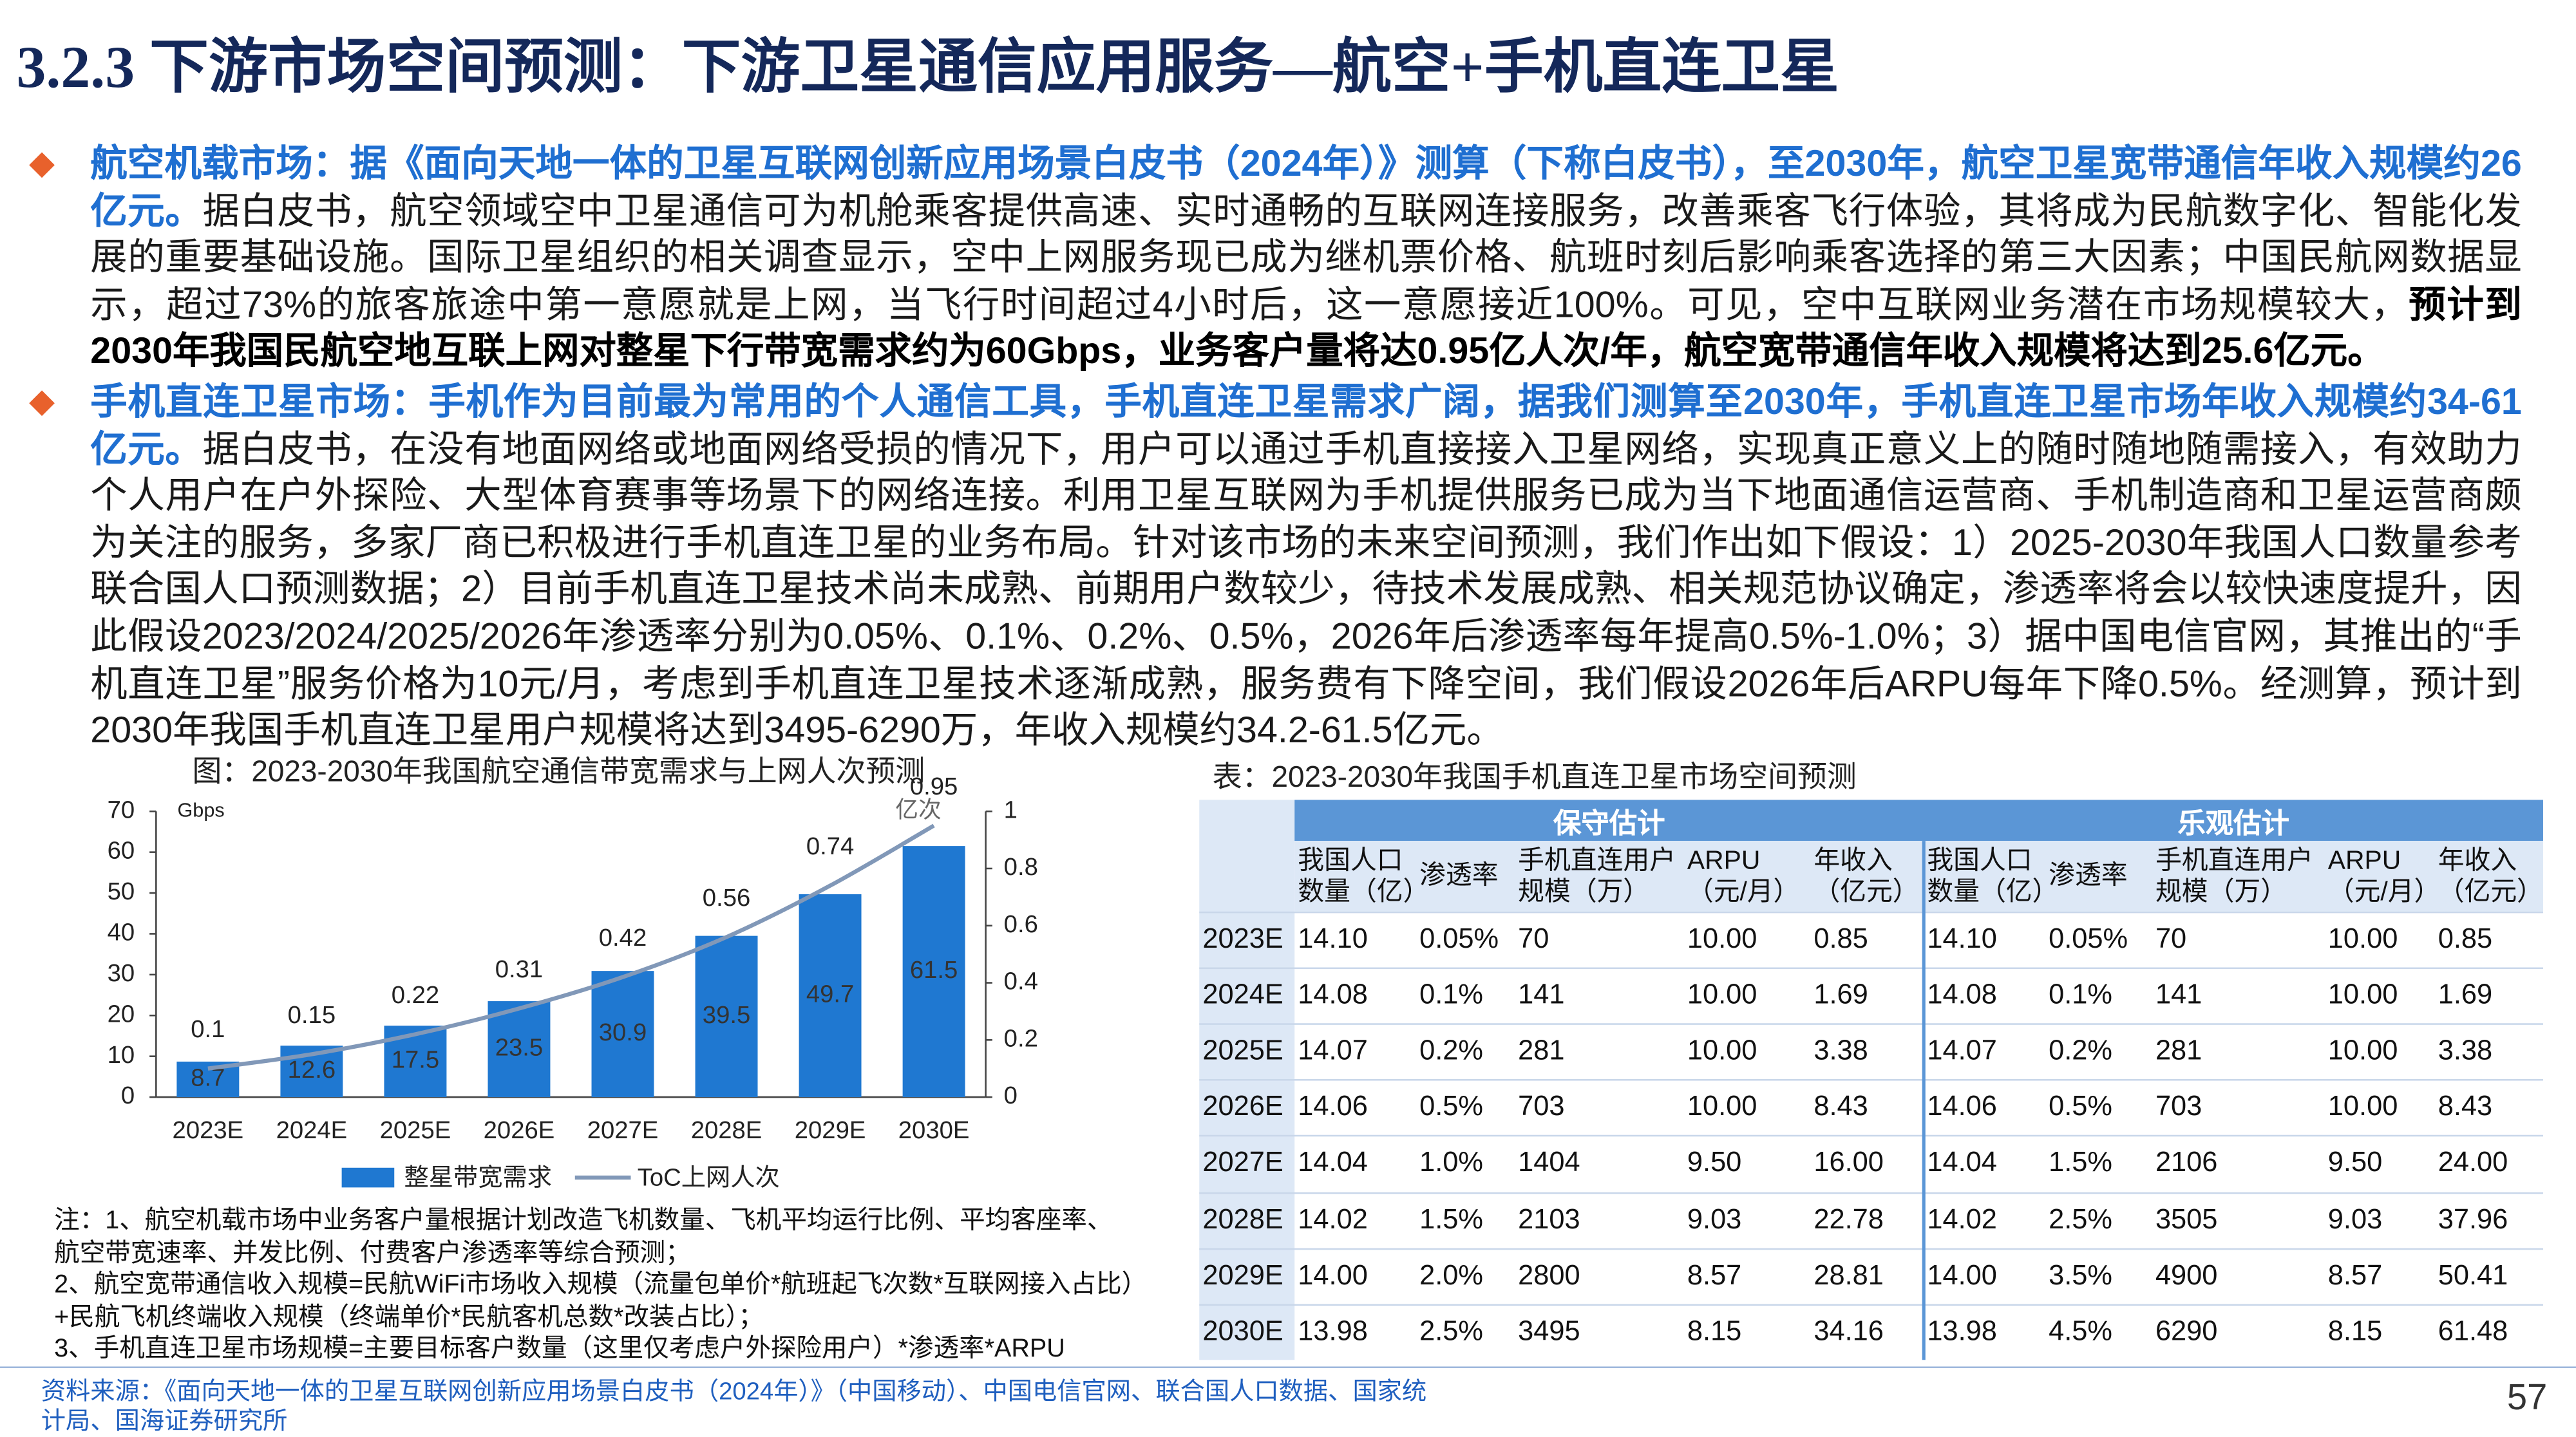 This screenshot has height=1437, width=2576. Describe the element at coordinates (559, 771) in the screenshot. I see `chart-title: 图：2023-2030年我国航空通信带宽需求与上网人次预测` at that location.